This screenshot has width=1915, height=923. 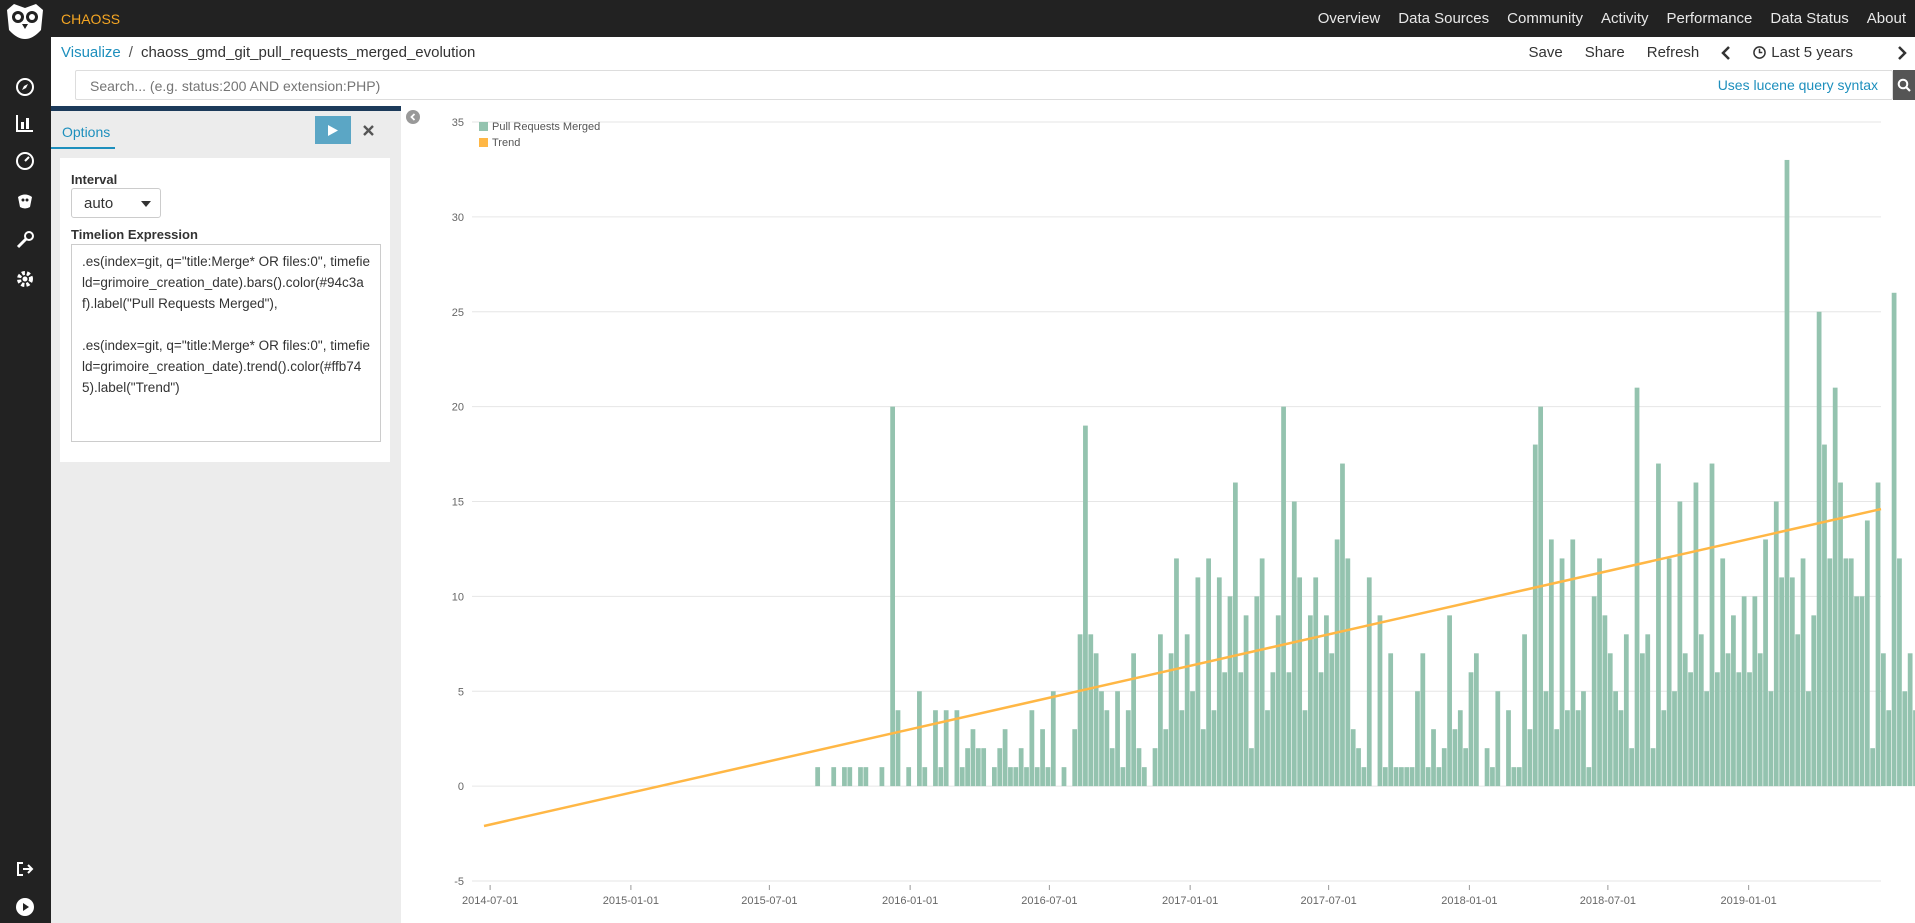 What do you see at coordinates (1625, 18) in the screenshot?
I see `nav-activity: Activity` at bounding box center [1625, 18].